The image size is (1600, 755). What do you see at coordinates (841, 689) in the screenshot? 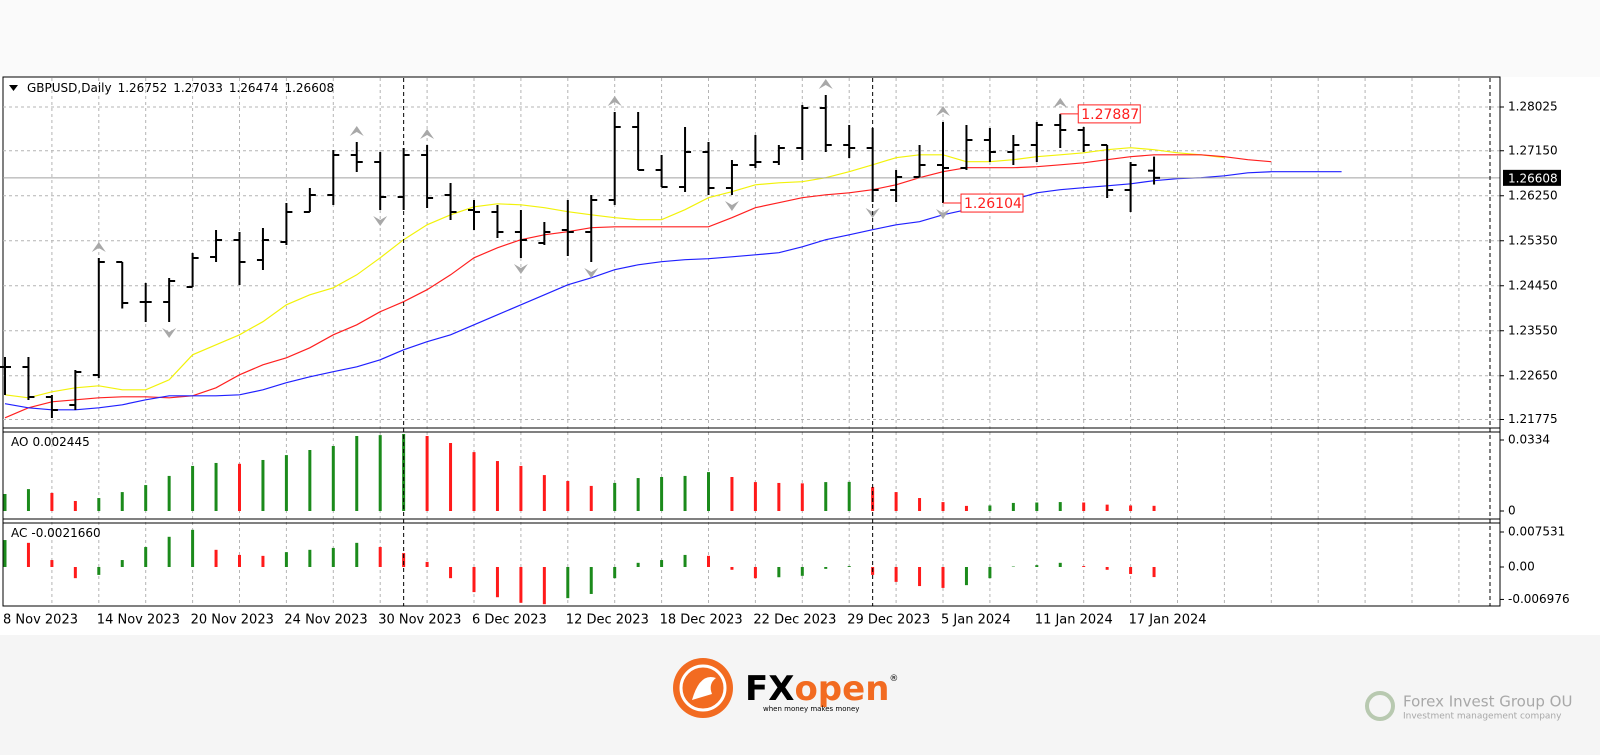
I see `brand-suffix: open` at bounding box center [841, 689].